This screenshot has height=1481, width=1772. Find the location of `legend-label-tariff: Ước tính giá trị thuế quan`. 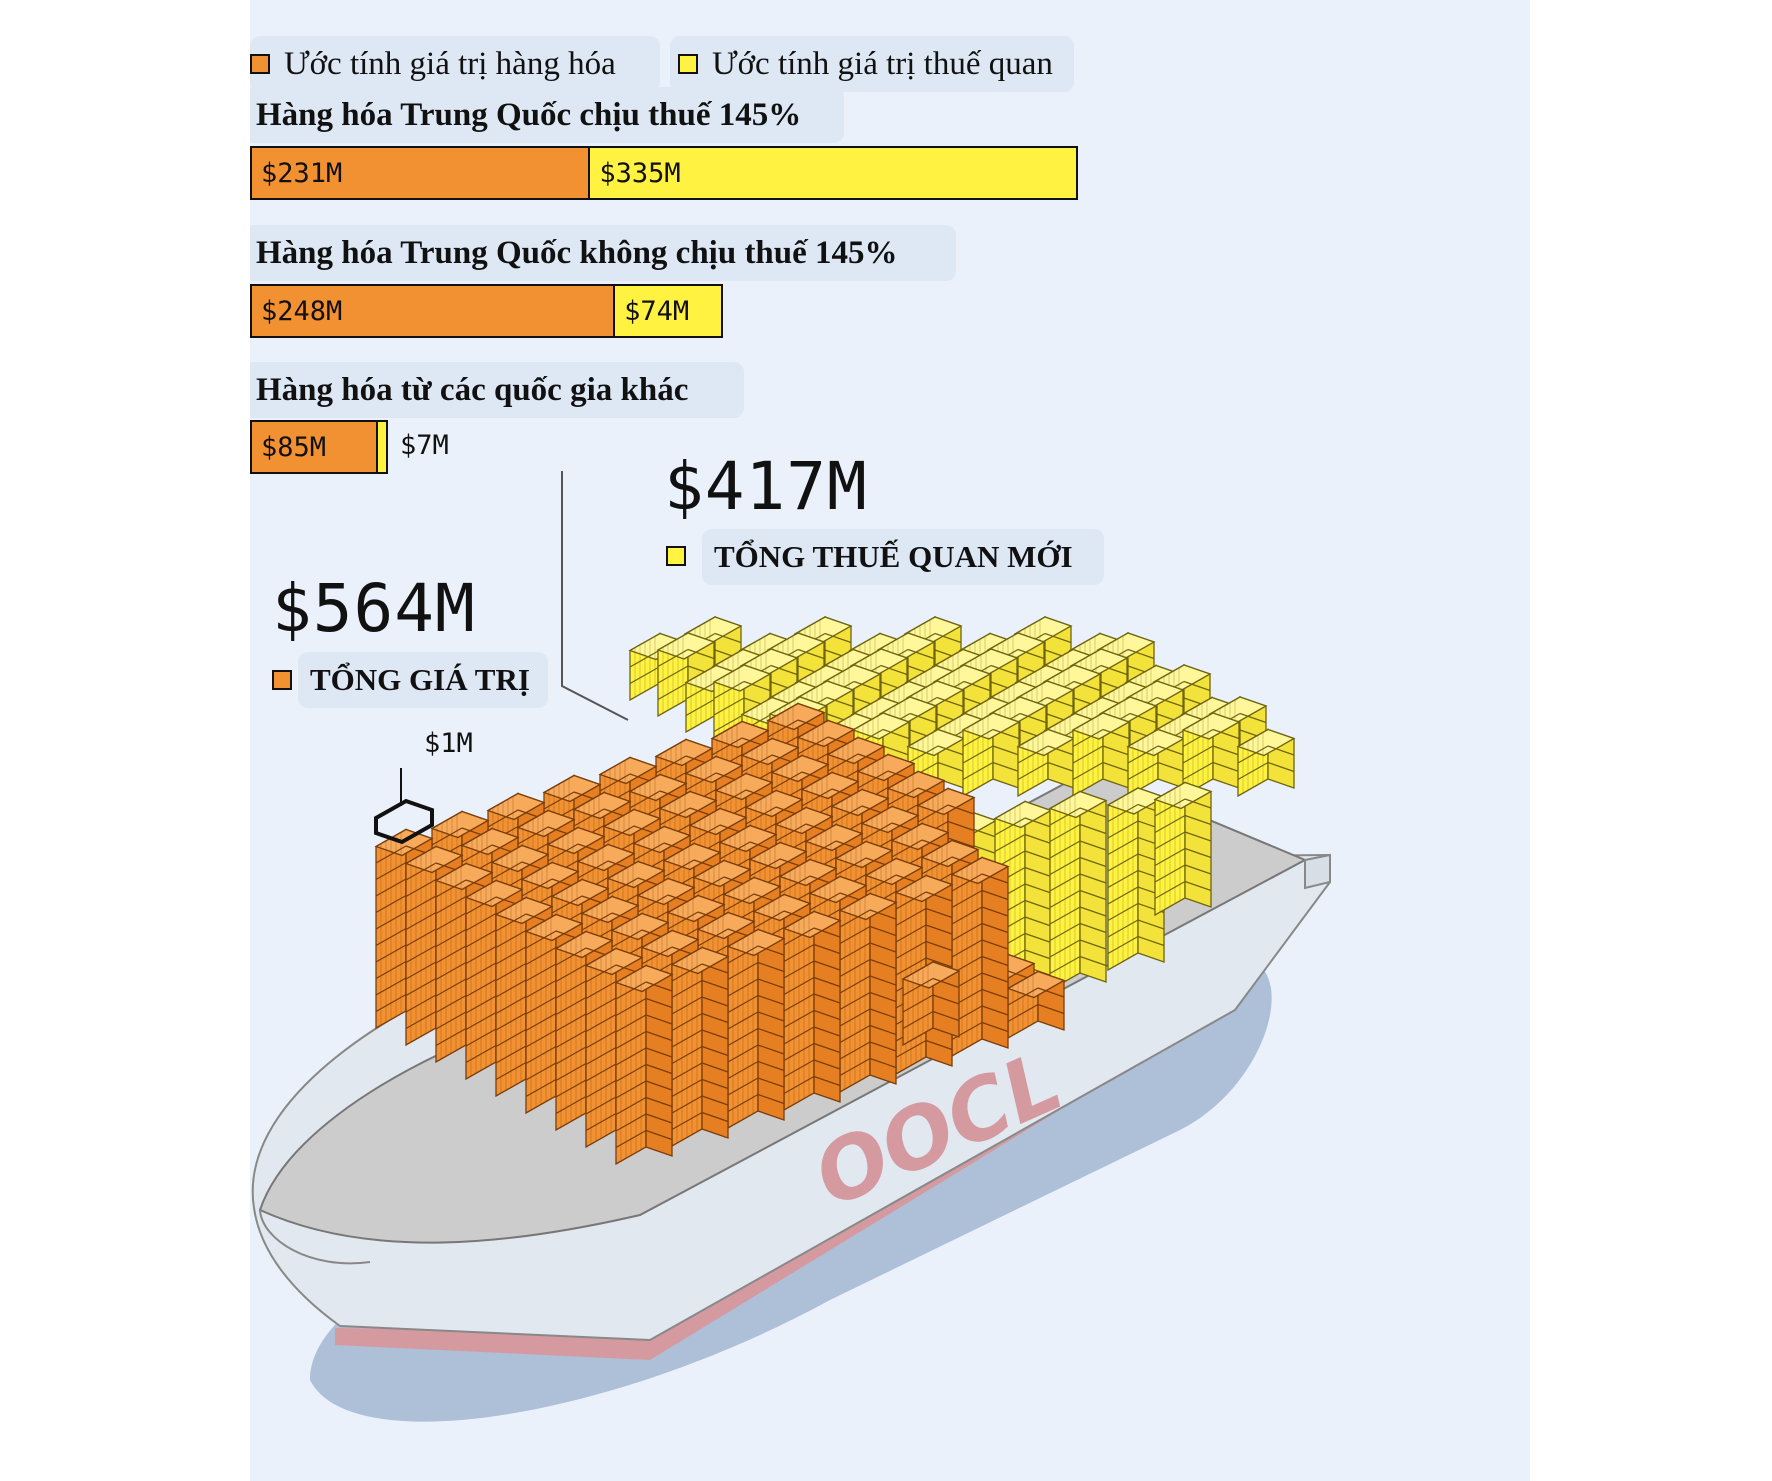

legend-label-tariff: Ước tính giá trị thuế quan is located at coordinates (882, 63).